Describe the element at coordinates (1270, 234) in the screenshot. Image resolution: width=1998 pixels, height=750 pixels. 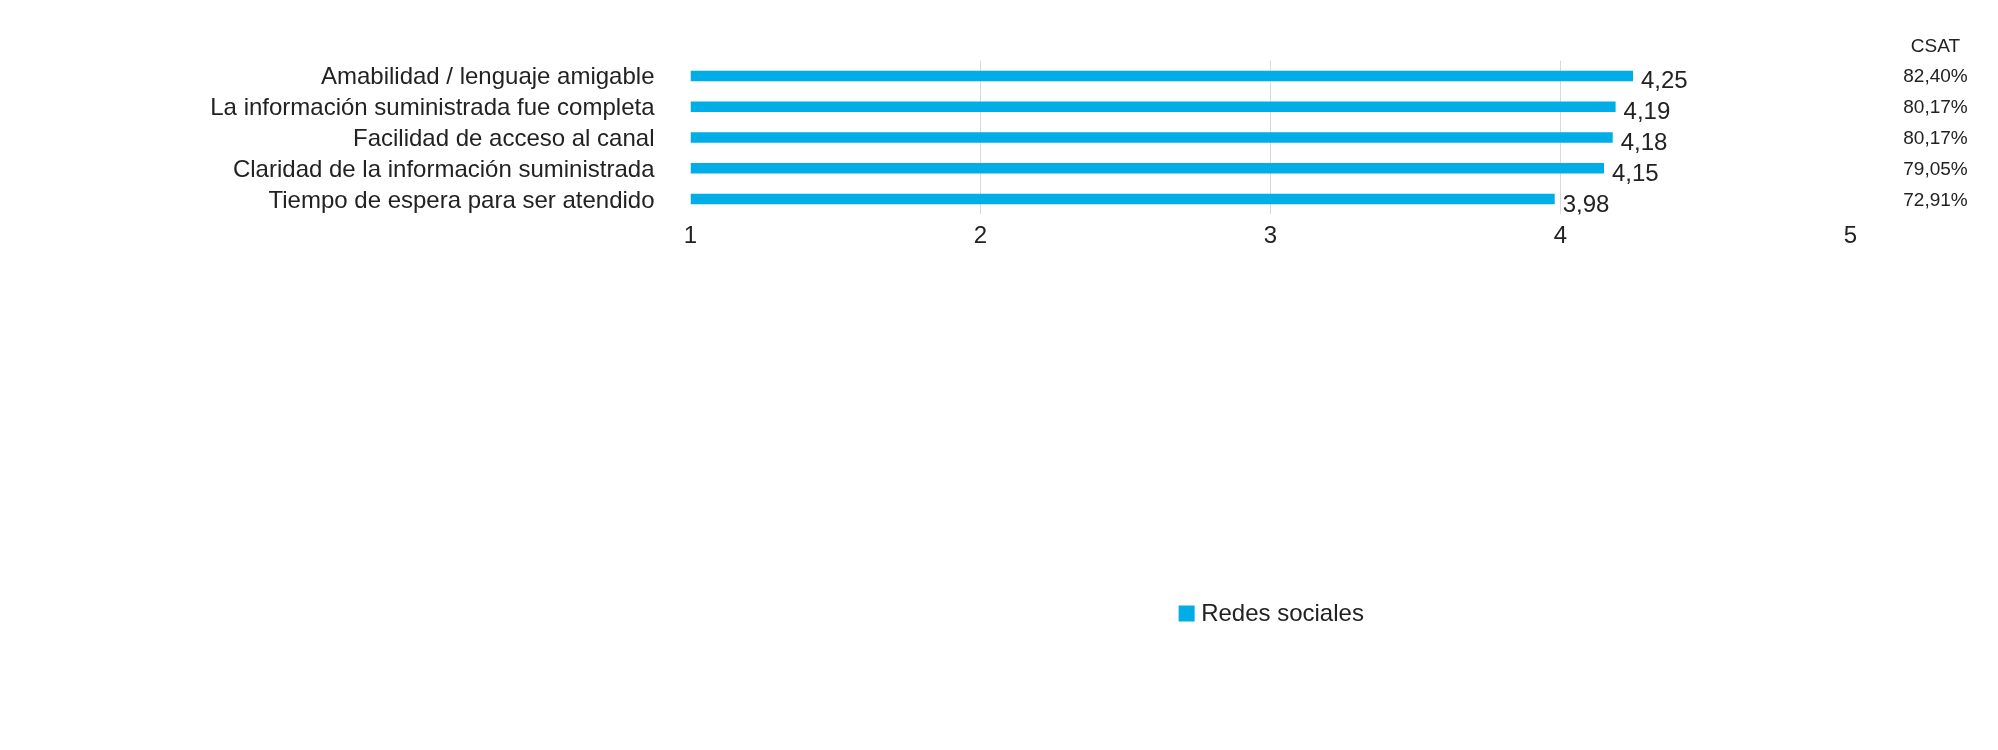
I see `x-tick-label: 3` at that location.